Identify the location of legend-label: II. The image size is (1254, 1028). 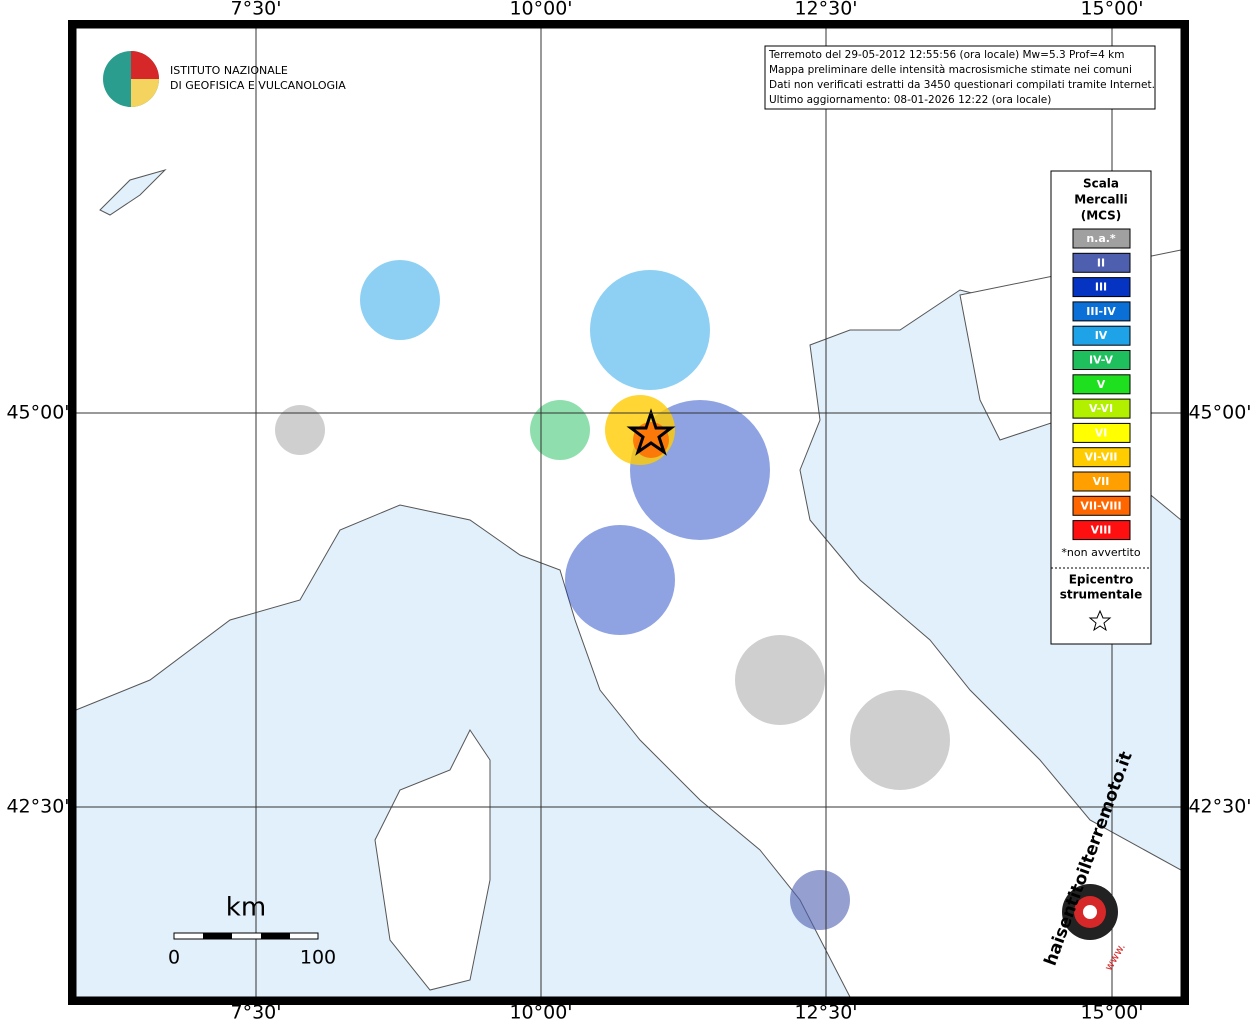
(1101, 262).